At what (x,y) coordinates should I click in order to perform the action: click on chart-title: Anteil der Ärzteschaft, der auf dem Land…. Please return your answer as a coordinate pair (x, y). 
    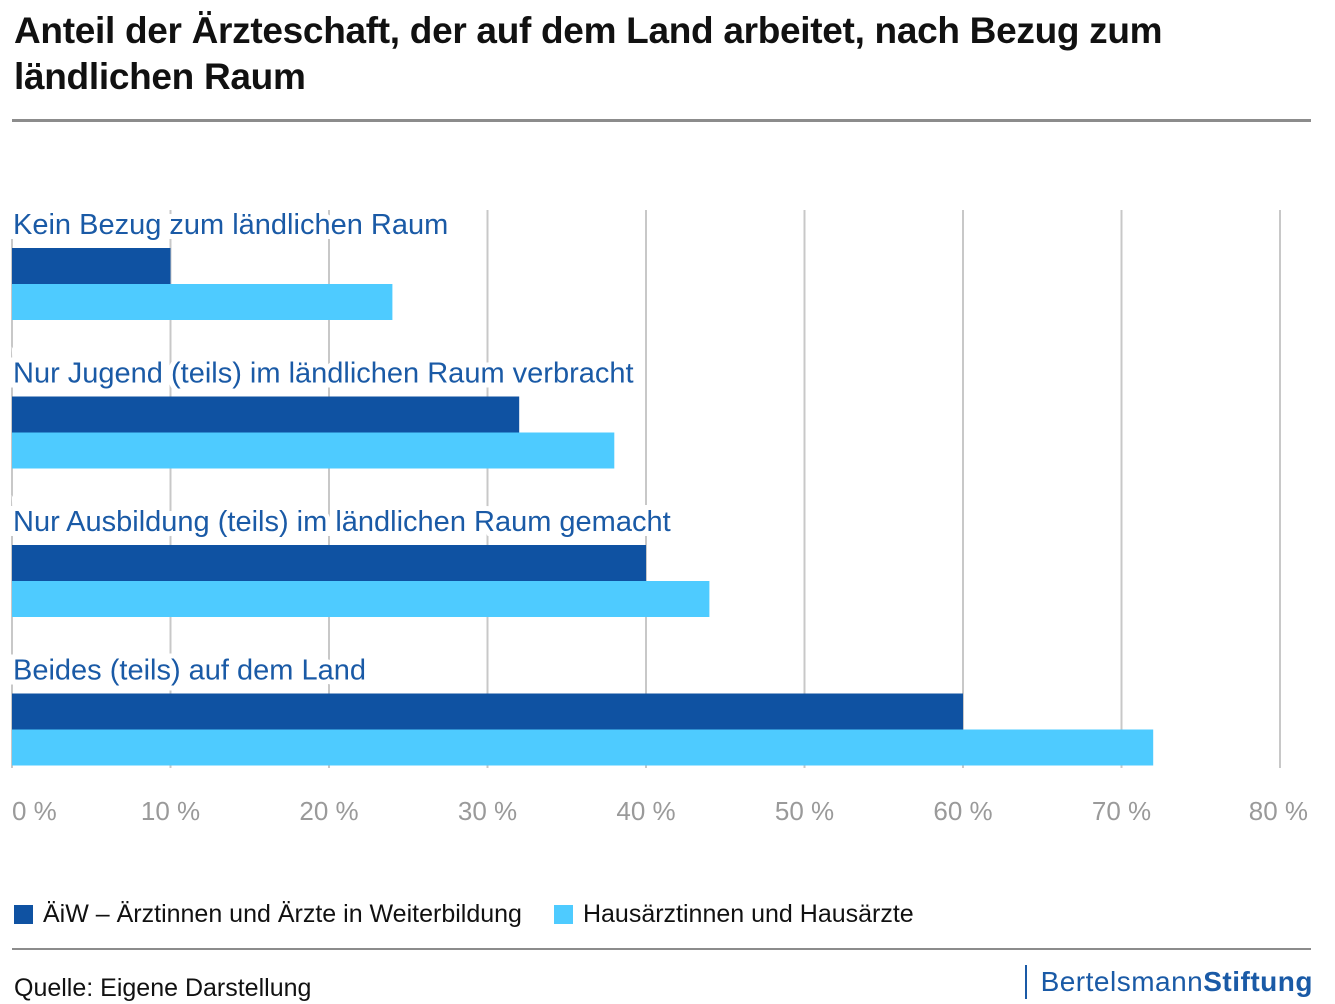
    Looking at the image, I should click on (588, 53).